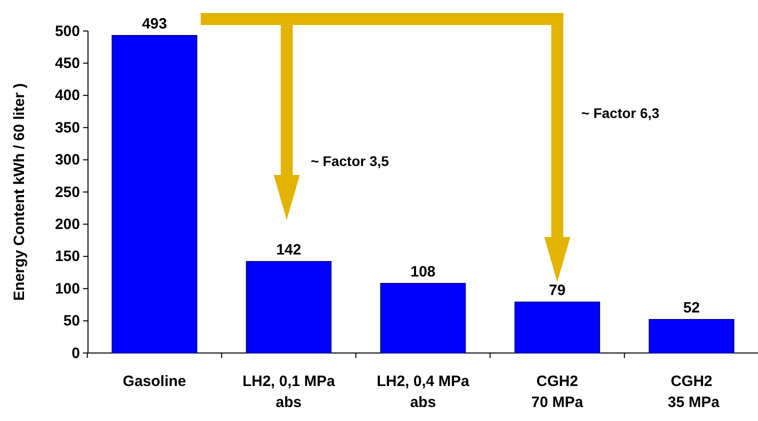  Describe the element at coordinates (67, 192) in the screenshot. I see `y-tick-label: 250` at that location.